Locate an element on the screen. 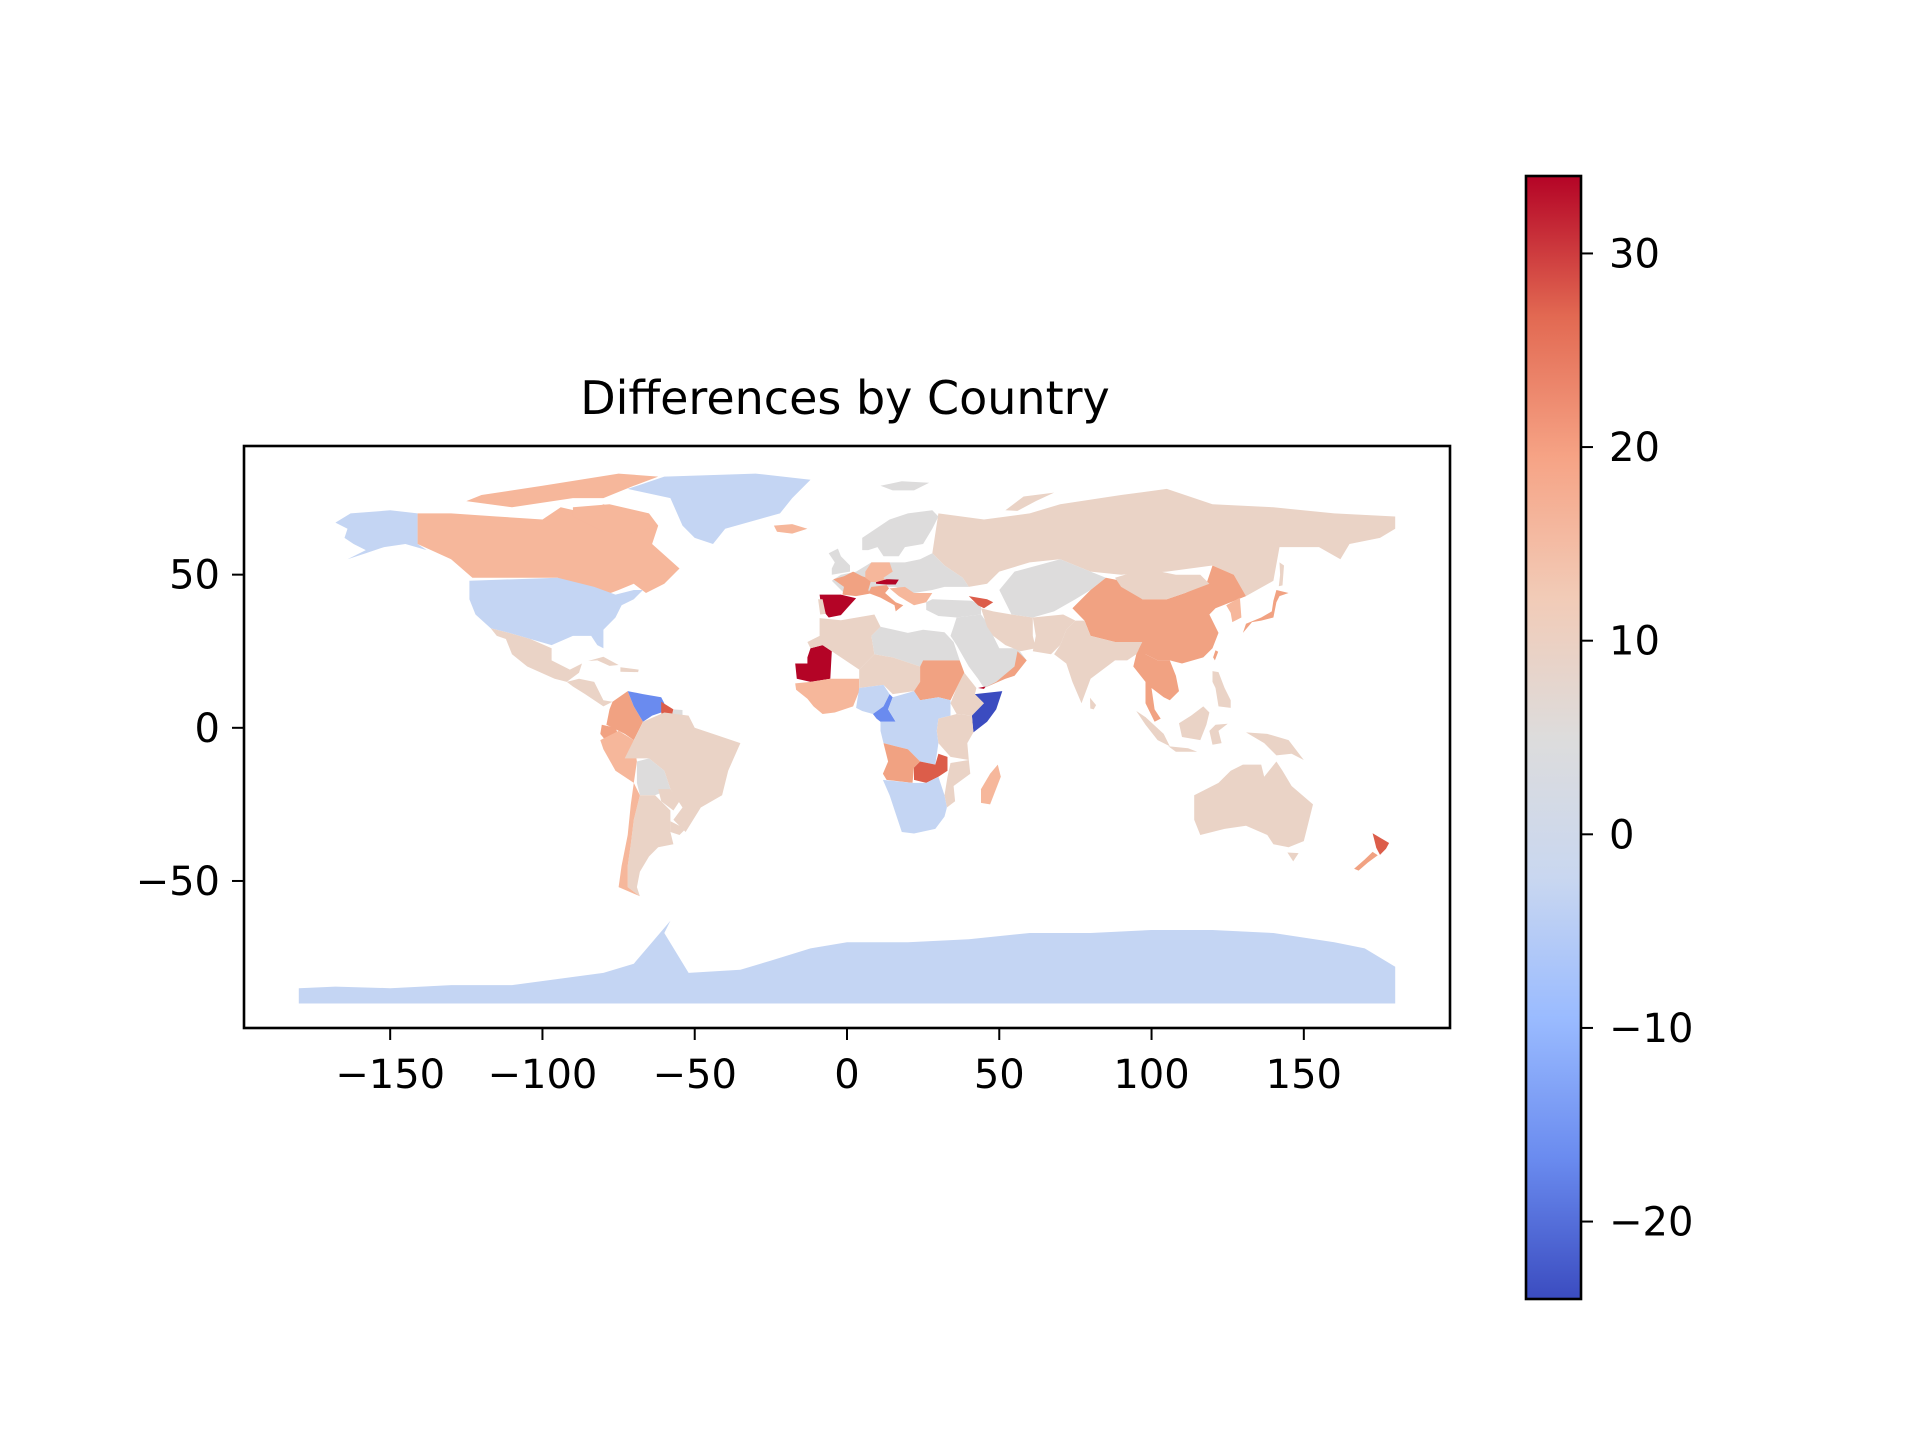 The image size is (1920, 1440). region-colombia is located at coordinates (624, 716).